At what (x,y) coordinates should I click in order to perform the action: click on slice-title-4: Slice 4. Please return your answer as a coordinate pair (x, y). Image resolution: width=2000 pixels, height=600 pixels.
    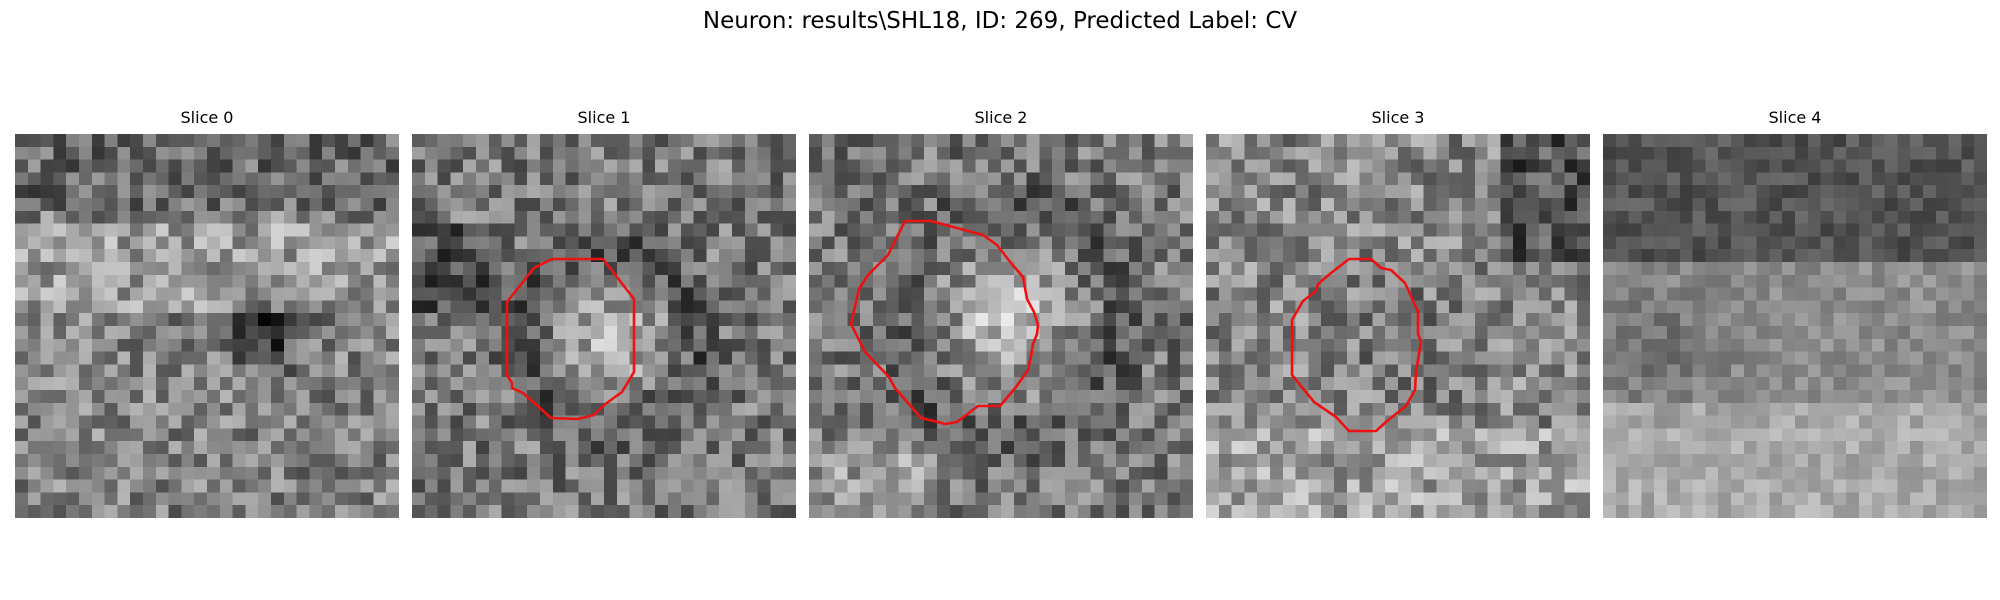
    Looking at the image, I should click on (1795, 117).